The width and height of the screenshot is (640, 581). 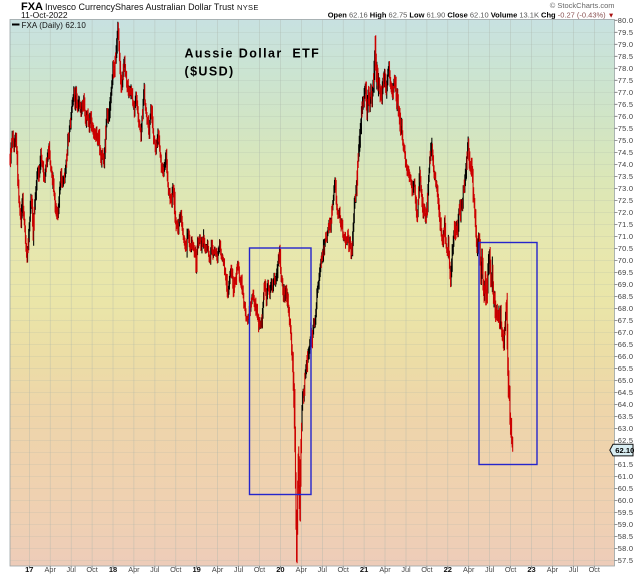 What do you see at coordinates (625, 272) in the screenshot?
I see `svg-text: 69.5` at bounding box center [625, 272].